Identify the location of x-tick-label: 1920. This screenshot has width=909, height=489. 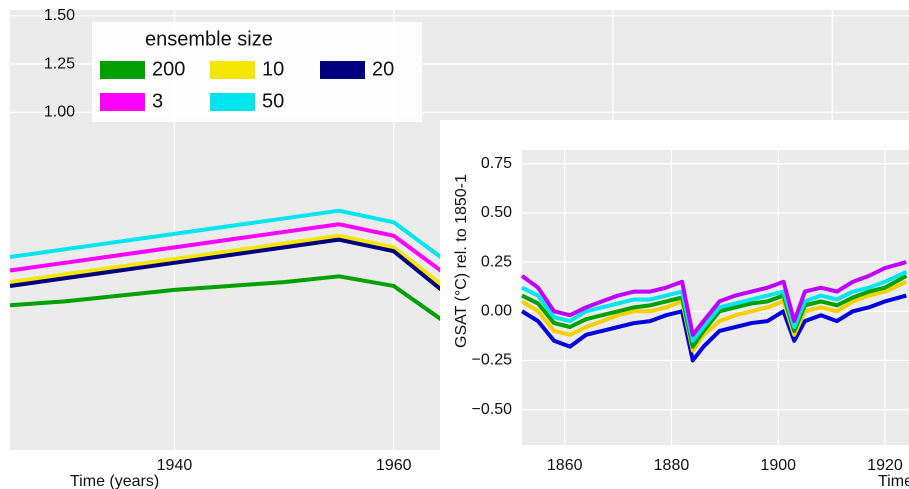
(885, 465).